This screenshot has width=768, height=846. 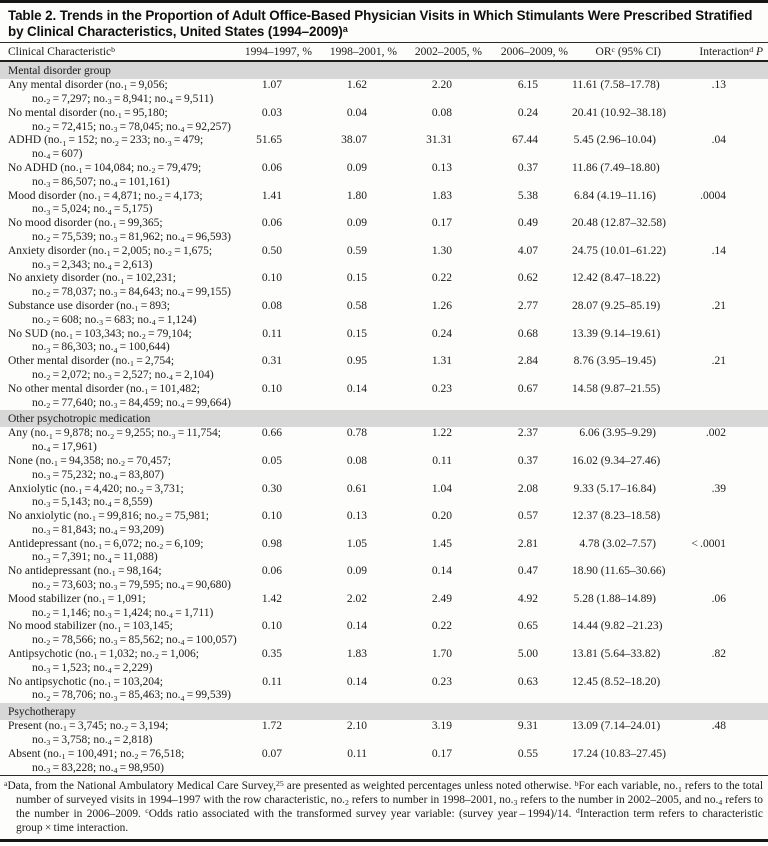 What do you see at coordinates (718, 598) in the screenshot?
I see `interaction-p: .06` at bounding box center [718, 598].